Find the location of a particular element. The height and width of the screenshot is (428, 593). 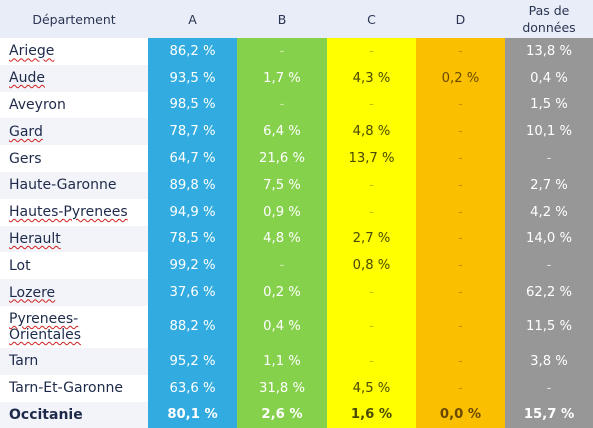

cell-c: 2,7 % is located at coordinates (371, 239).